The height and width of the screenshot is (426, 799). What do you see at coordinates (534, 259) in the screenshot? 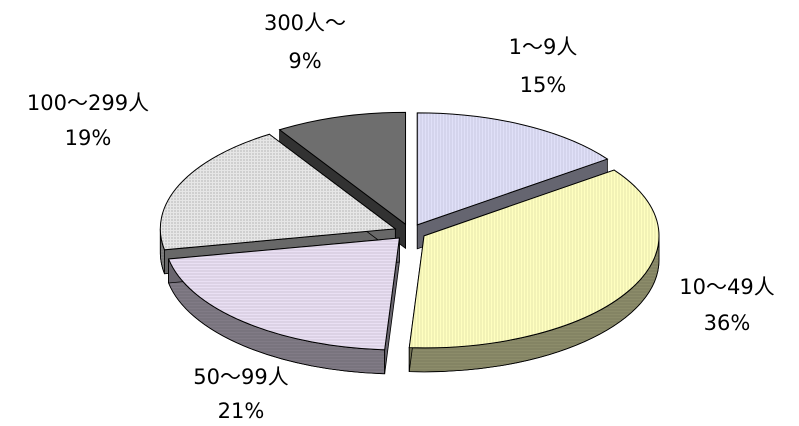
I see `pie-slice-2-texture` at bounding box center [534, 259].